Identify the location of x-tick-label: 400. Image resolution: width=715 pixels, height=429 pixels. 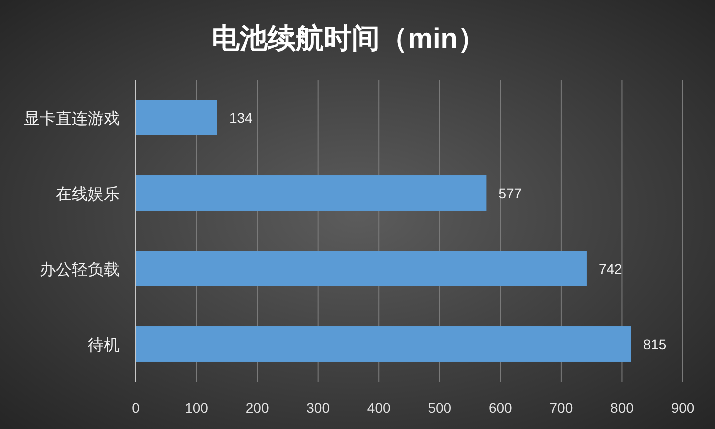
(379, 408).